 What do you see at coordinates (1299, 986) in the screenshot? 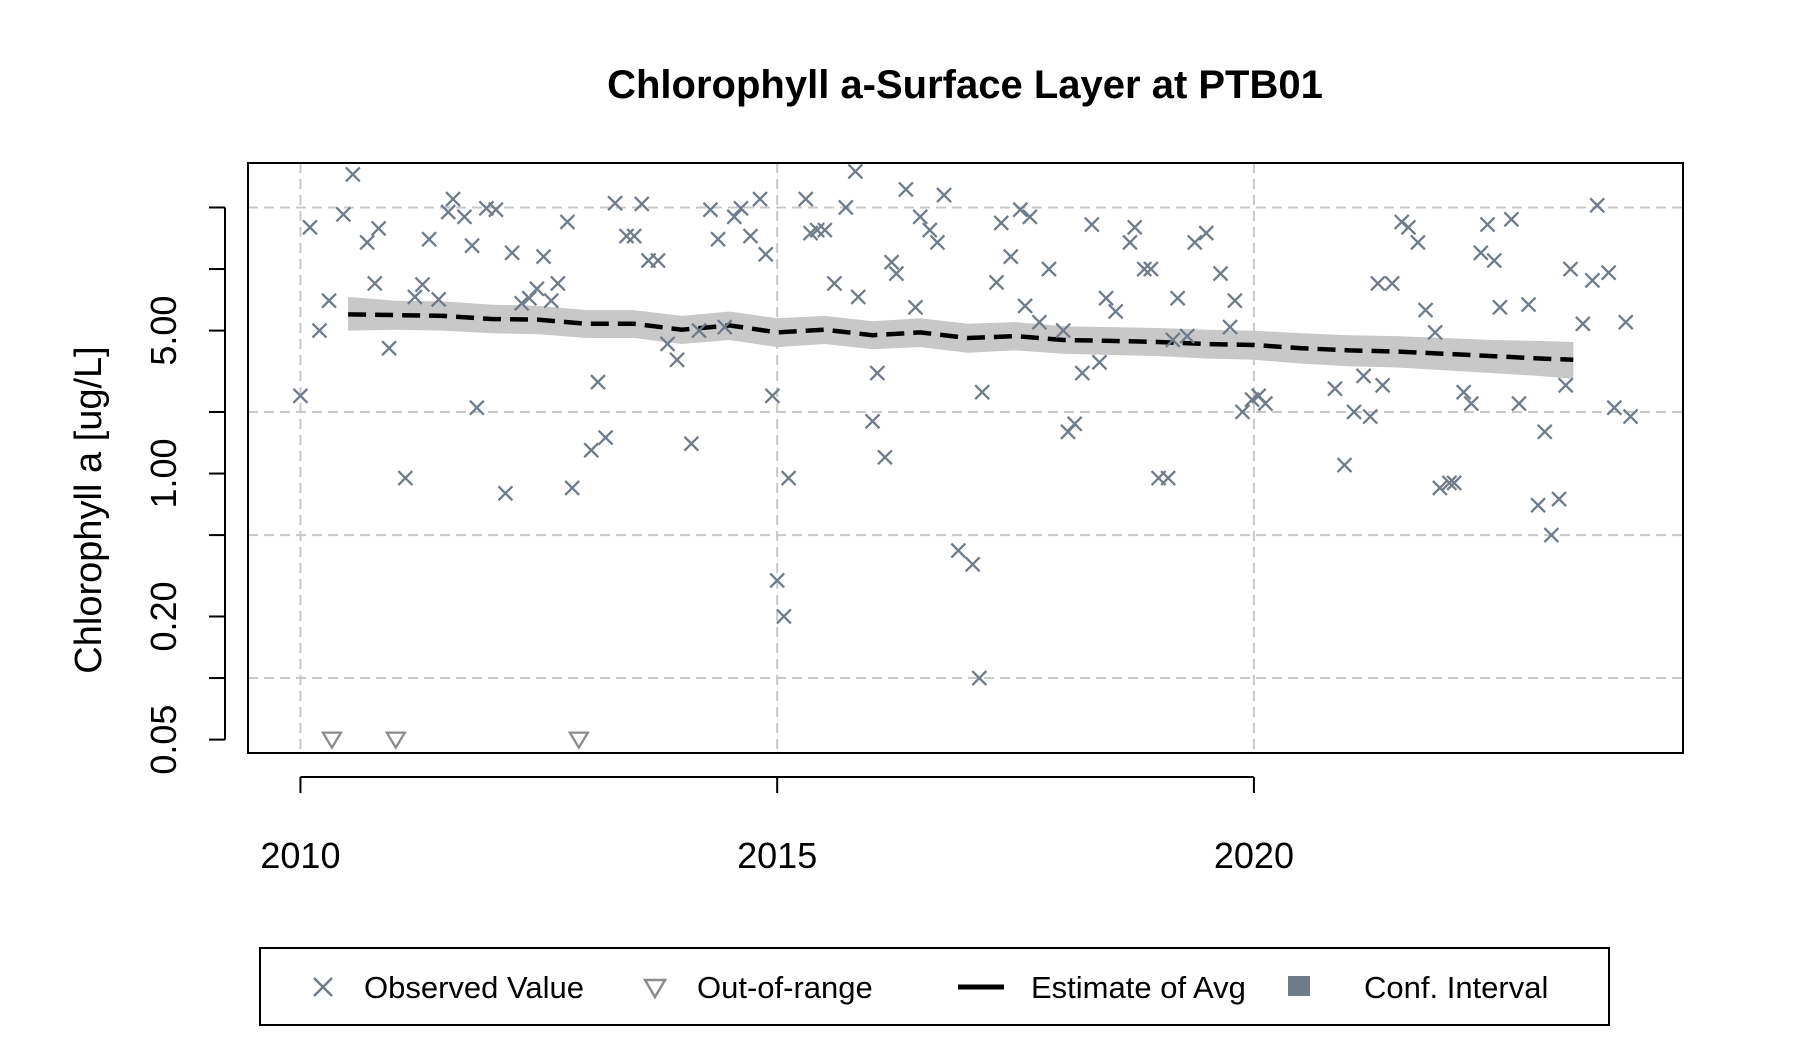
I see `legend-marker-ci` at bounding box center [1299, 986].